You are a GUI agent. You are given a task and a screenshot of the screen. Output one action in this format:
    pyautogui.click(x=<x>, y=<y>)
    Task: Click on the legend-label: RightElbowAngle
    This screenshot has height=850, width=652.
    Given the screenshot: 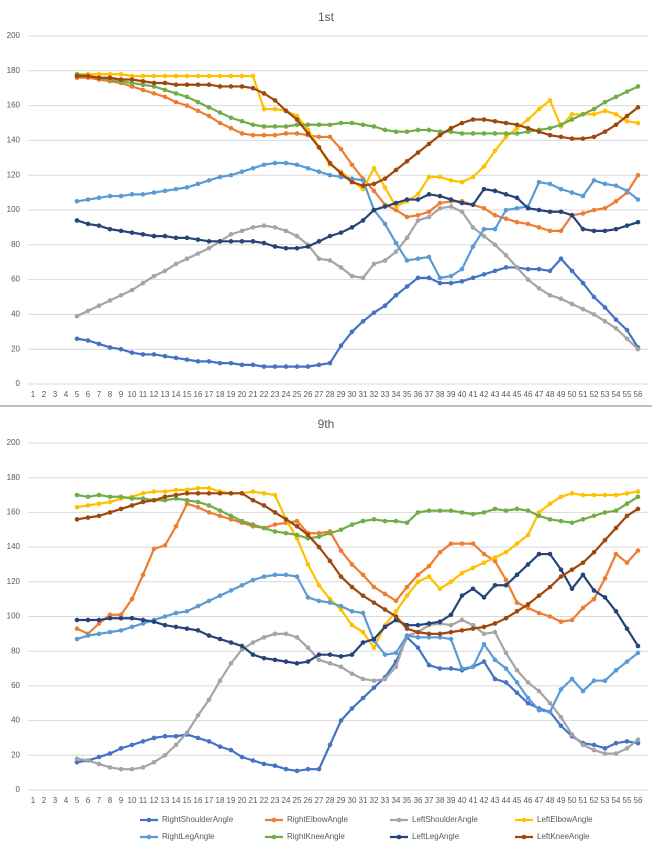 What is the action you would take?
    pyautogui.click(x=317, y=819)
    